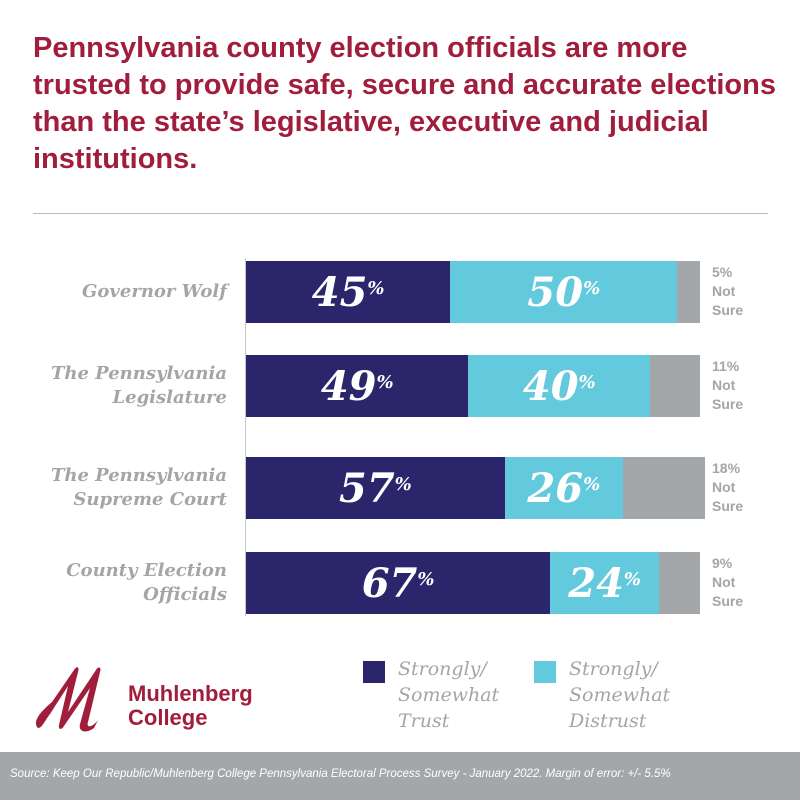 The width and height of the screenshot is (800, 800). I want to click on legend-text: Trust, so click(424, 721).